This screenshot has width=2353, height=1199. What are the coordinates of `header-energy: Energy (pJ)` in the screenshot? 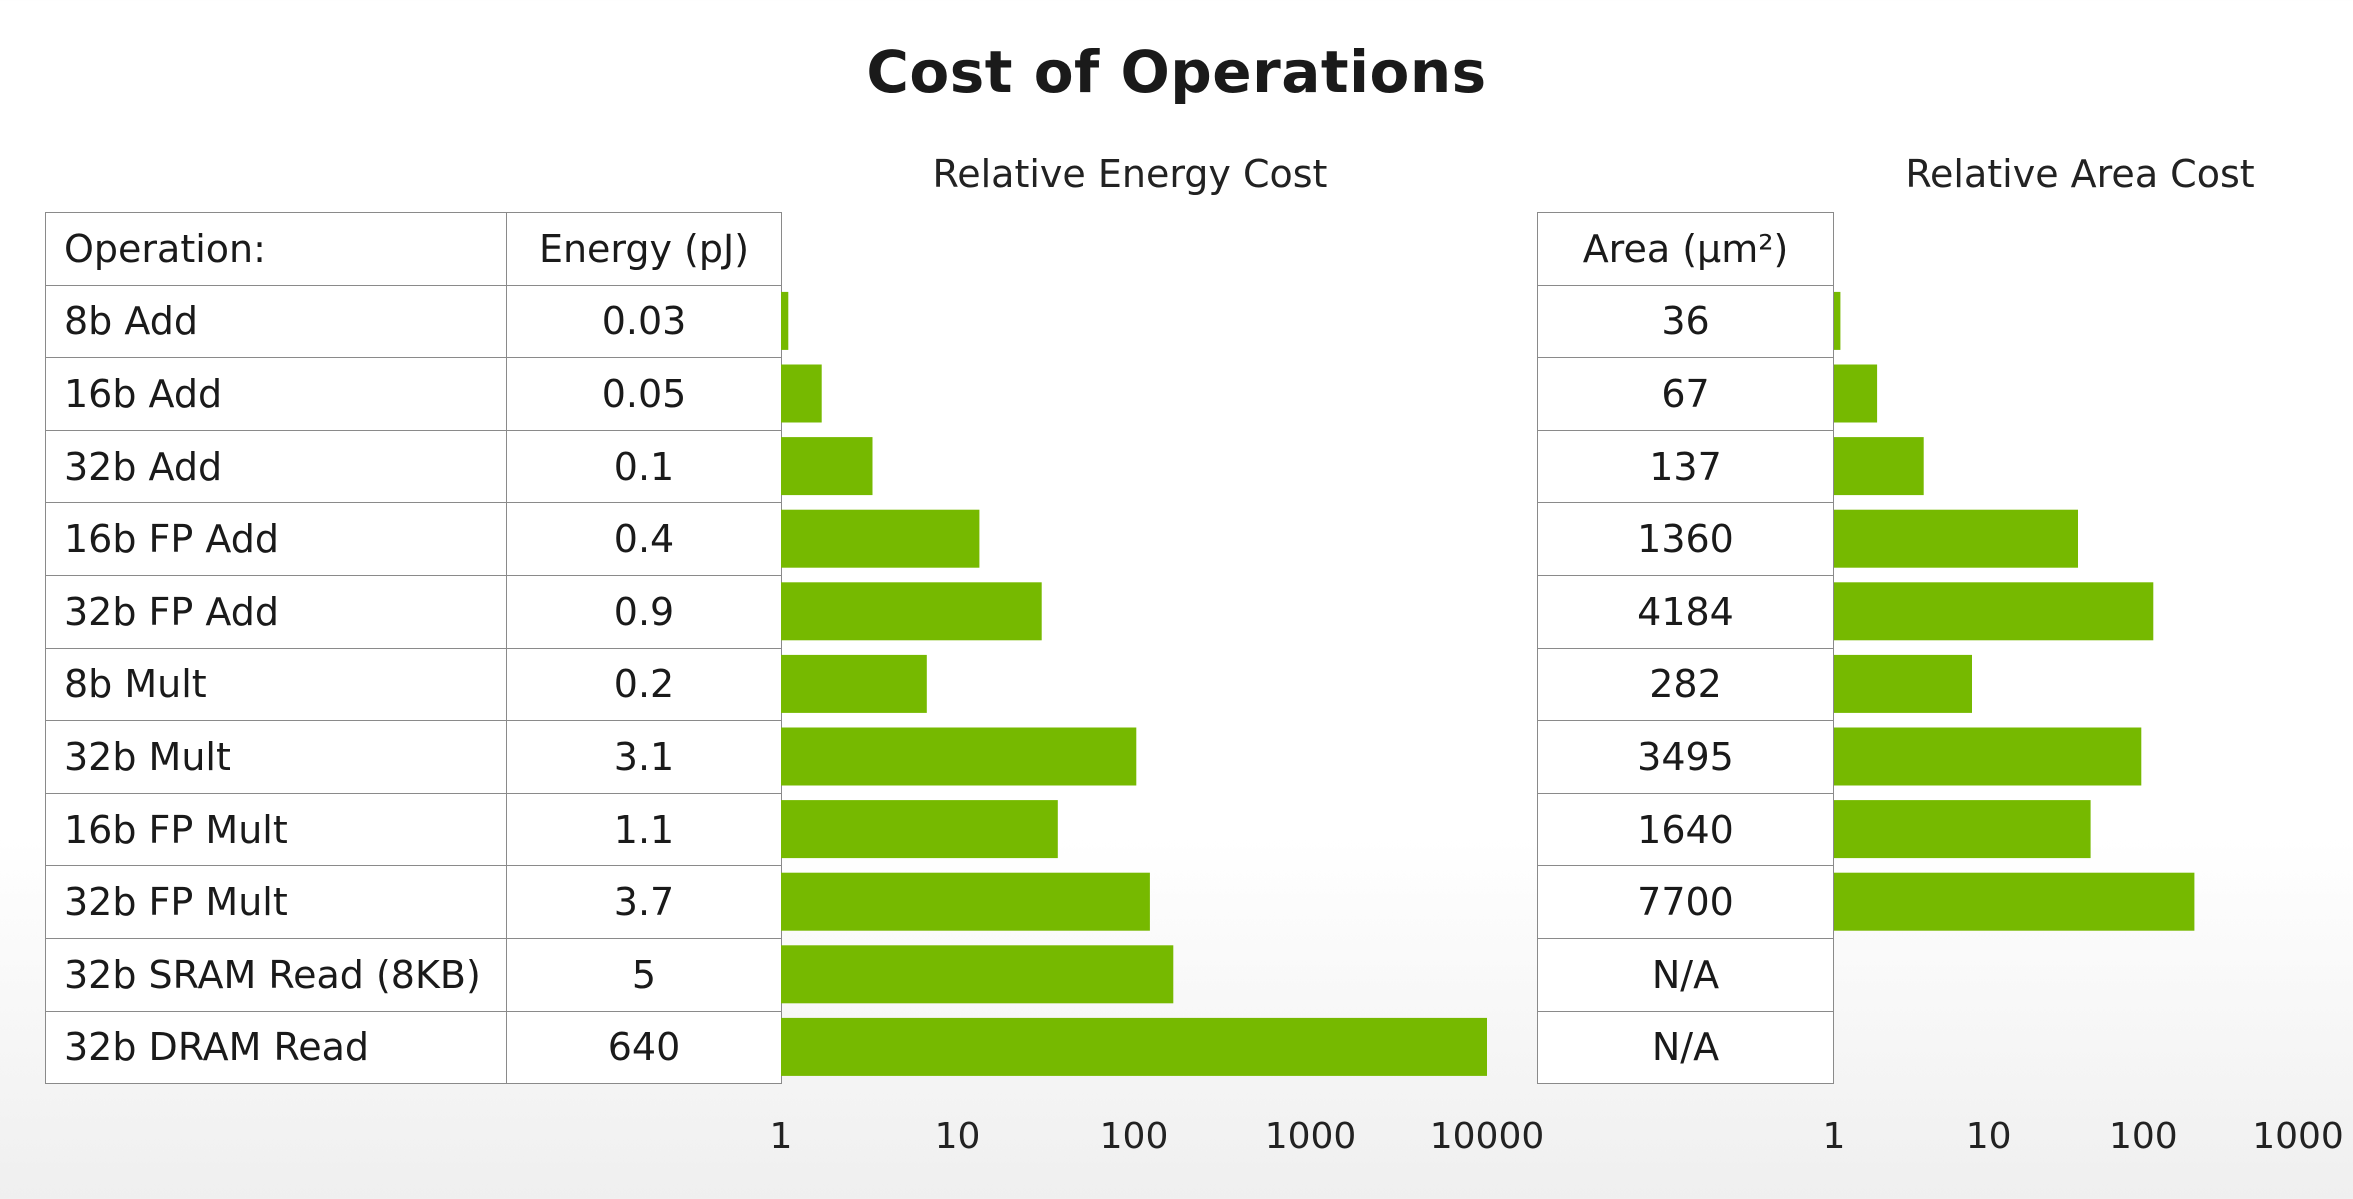 It's located at (644, 249).